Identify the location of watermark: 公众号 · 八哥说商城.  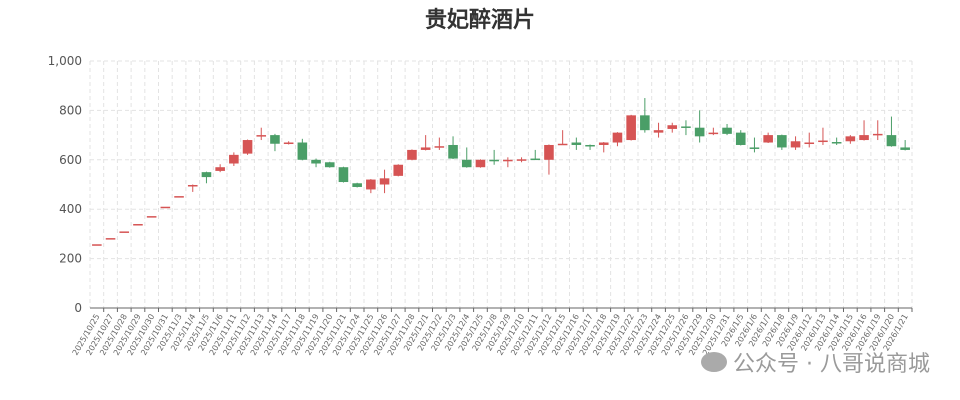
(815, 362).